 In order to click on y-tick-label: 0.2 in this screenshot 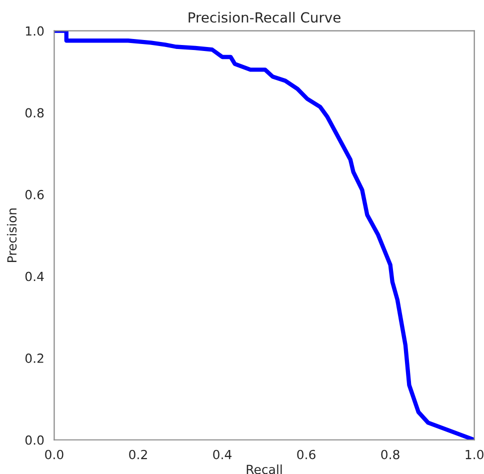, I will do `click(34, 358)`.